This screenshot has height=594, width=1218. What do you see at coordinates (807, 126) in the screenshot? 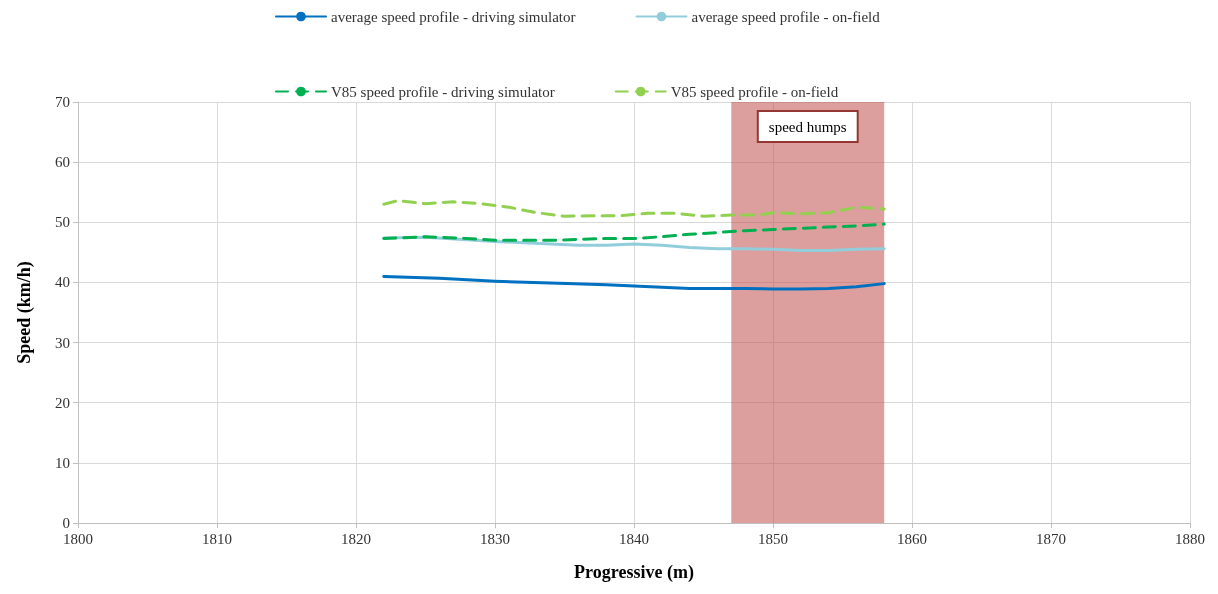
I see `band-label: speed humps` at bounding box center [807, 126].